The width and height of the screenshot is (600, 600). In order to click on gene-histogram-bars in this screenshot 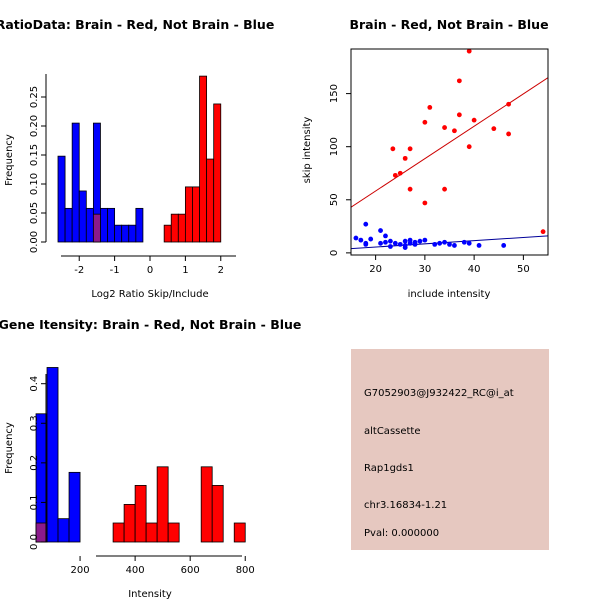, I will do `click(140, 455)`.